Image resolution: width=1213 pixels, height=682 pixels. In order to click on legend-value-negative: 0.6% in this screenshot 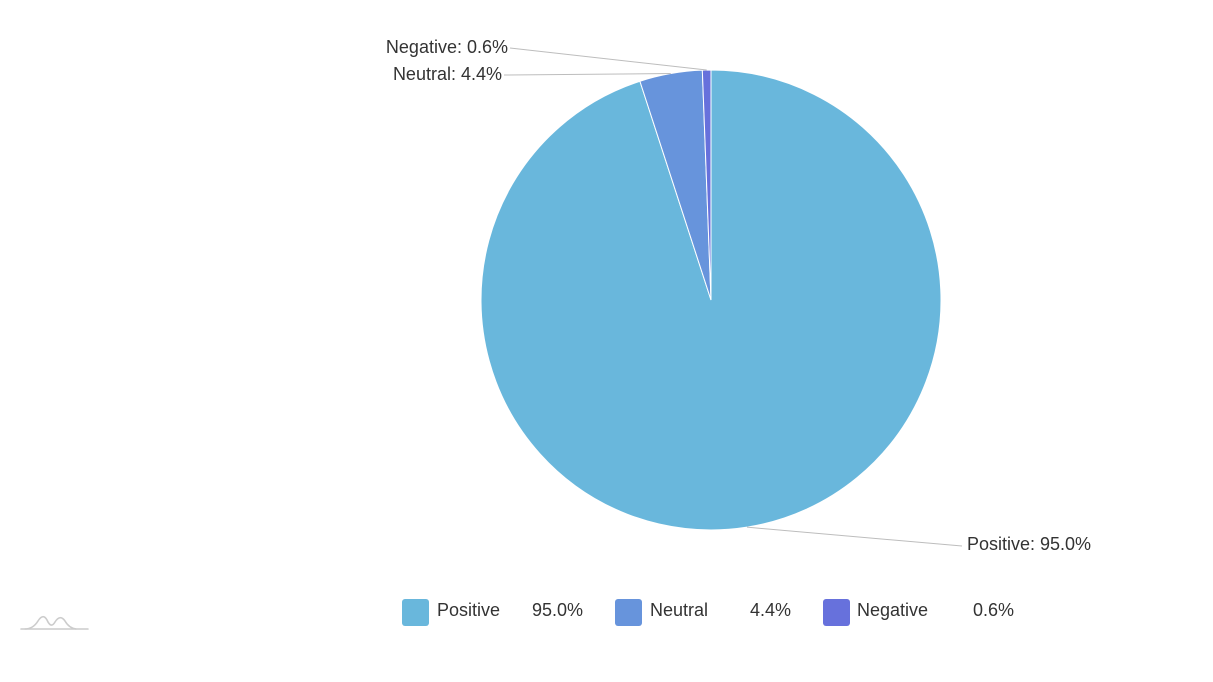, I will do `click(993, 610)`.